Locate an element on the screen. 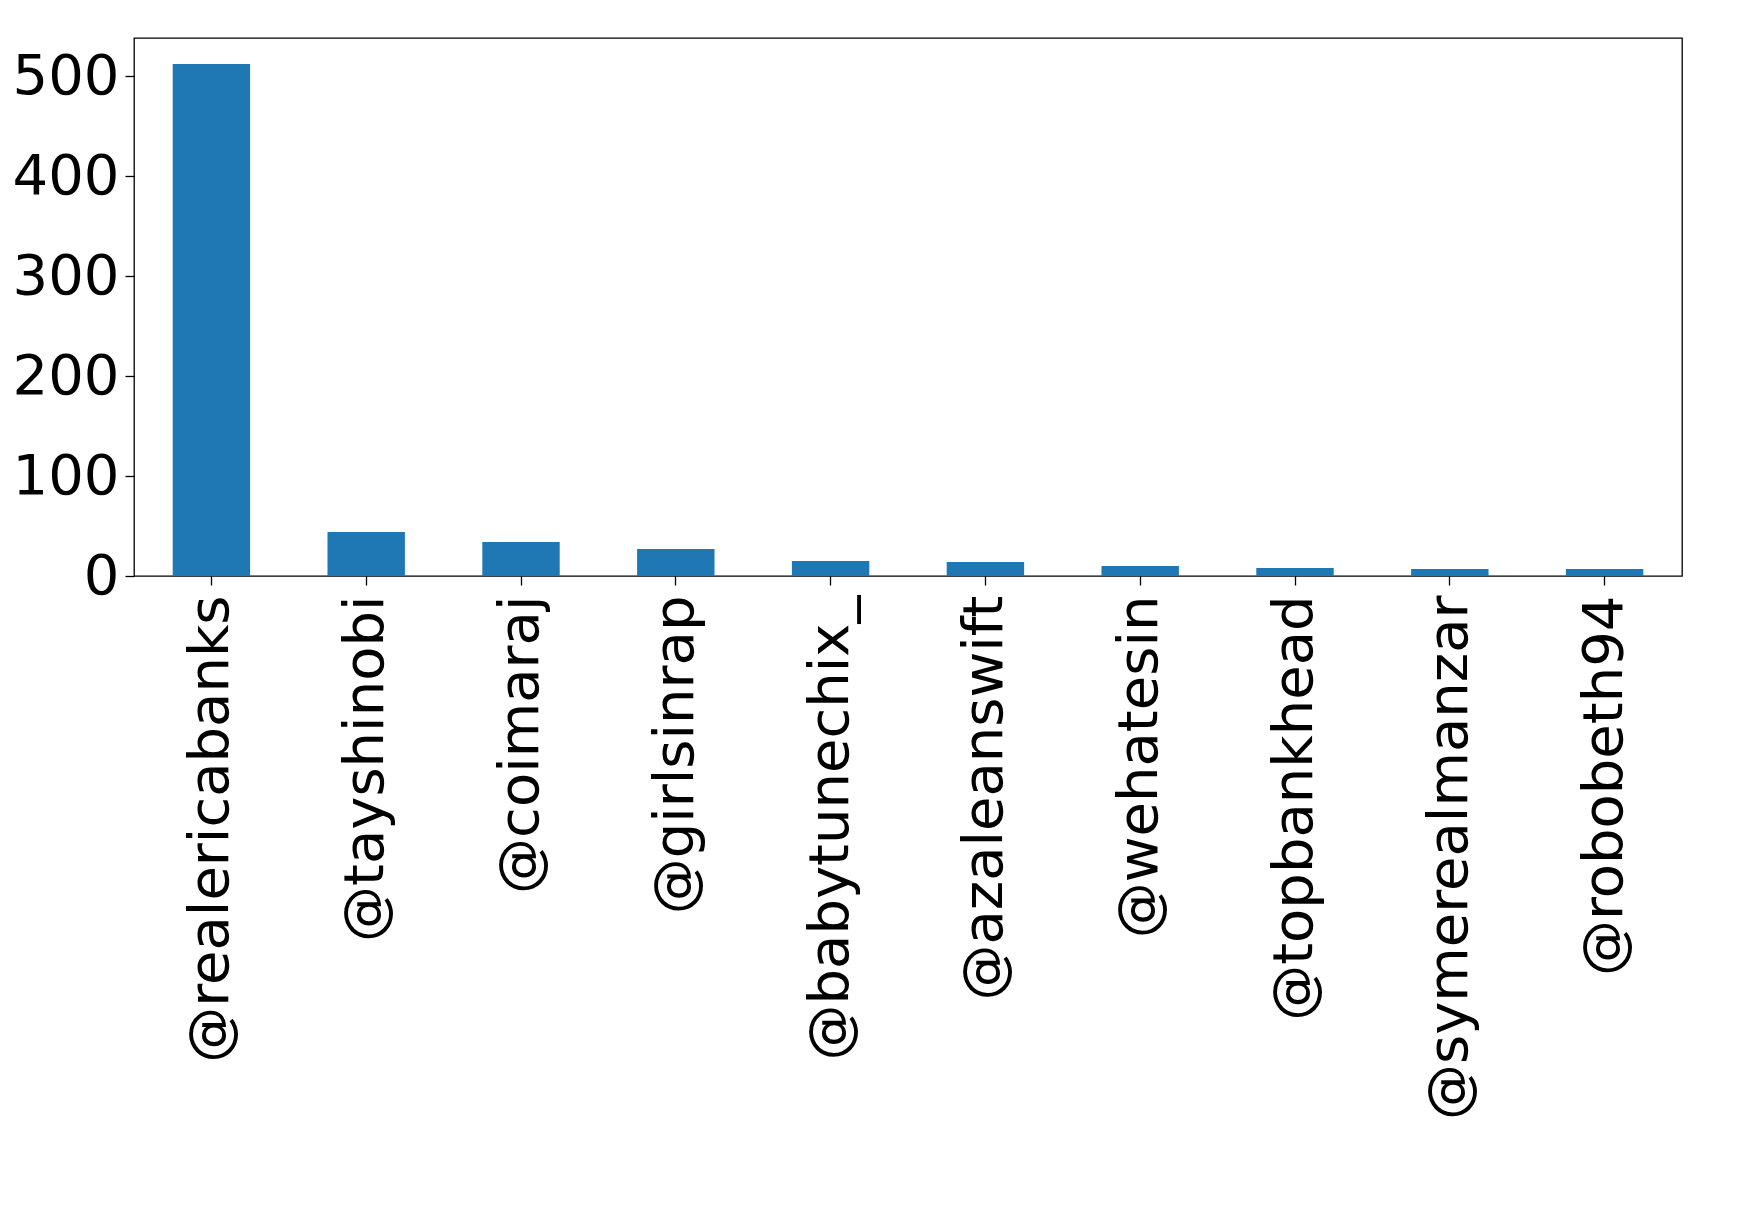 This screenshot has width=1759, height=1213. x-tick-label: @topbankhead is located at coordinates (1292, 808).